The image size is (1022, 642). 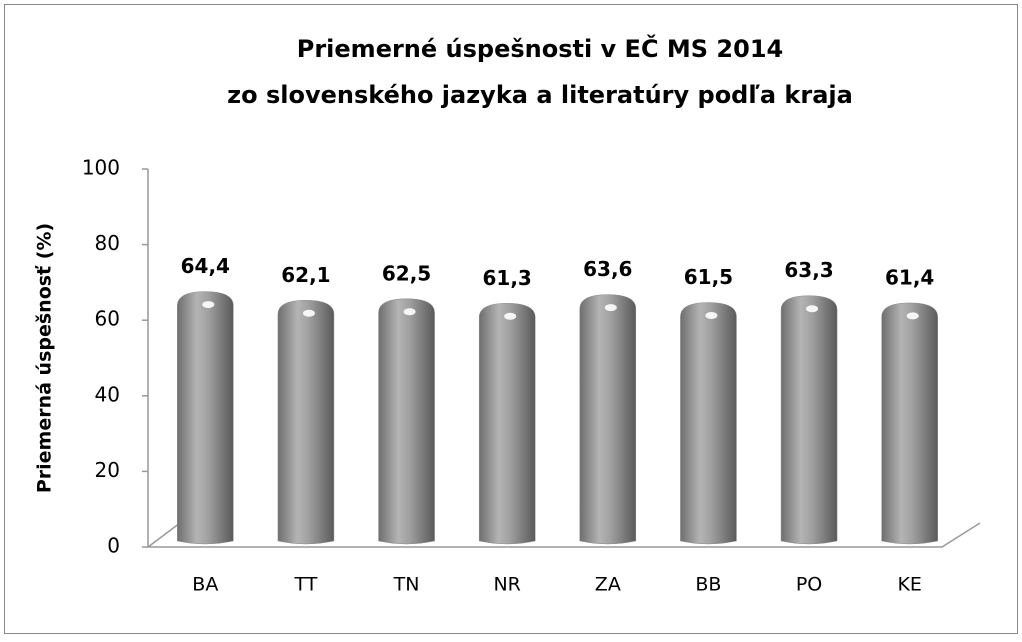 What do you see at coordinates (506, 585) in the screenshot?
I see `x-tick-label: NR` at bounding box center [506, 585].